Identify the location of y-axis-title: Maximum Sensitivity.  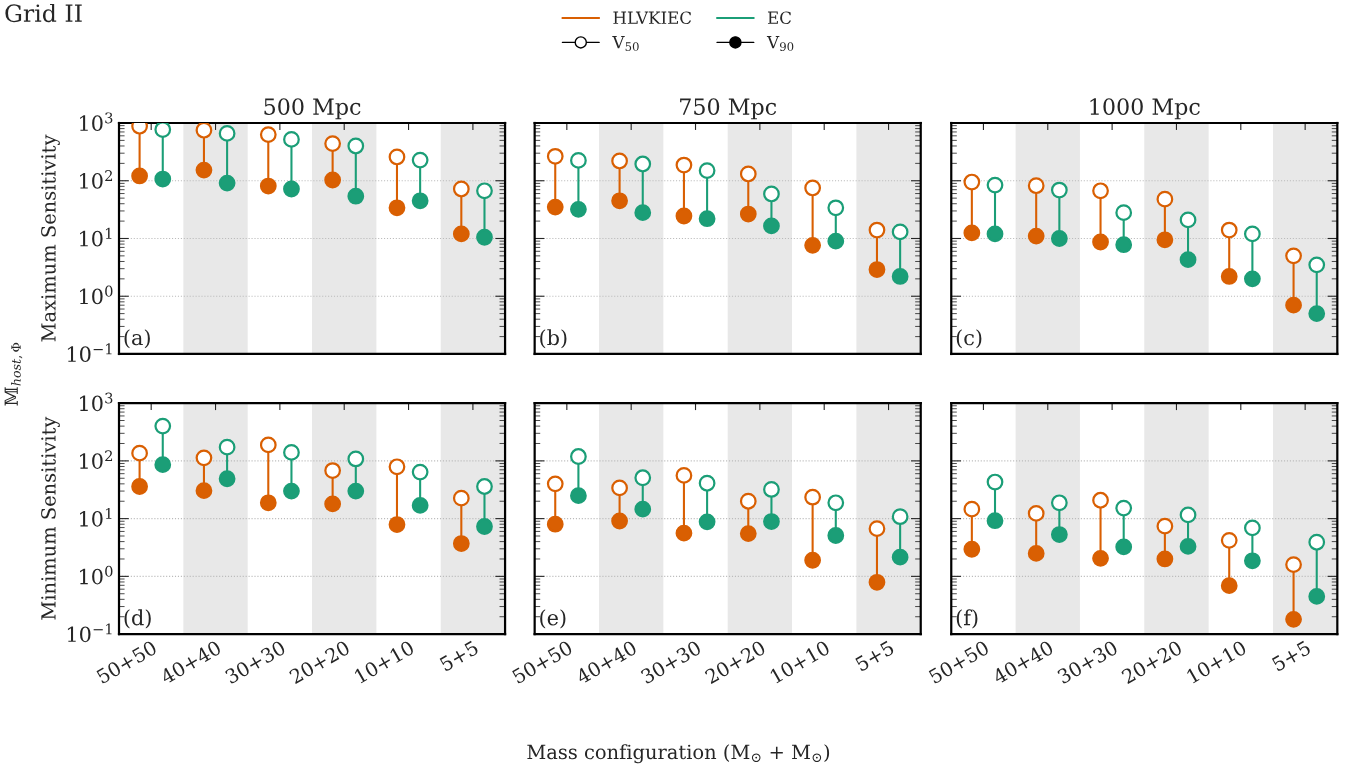
(50, 238).